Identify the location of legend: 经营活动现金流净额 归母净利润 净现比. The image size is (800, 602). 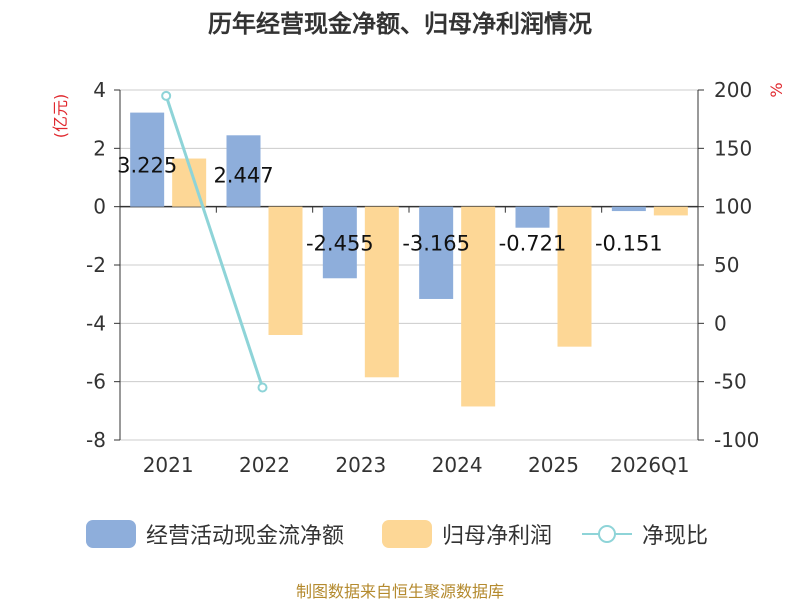
(400, 536).